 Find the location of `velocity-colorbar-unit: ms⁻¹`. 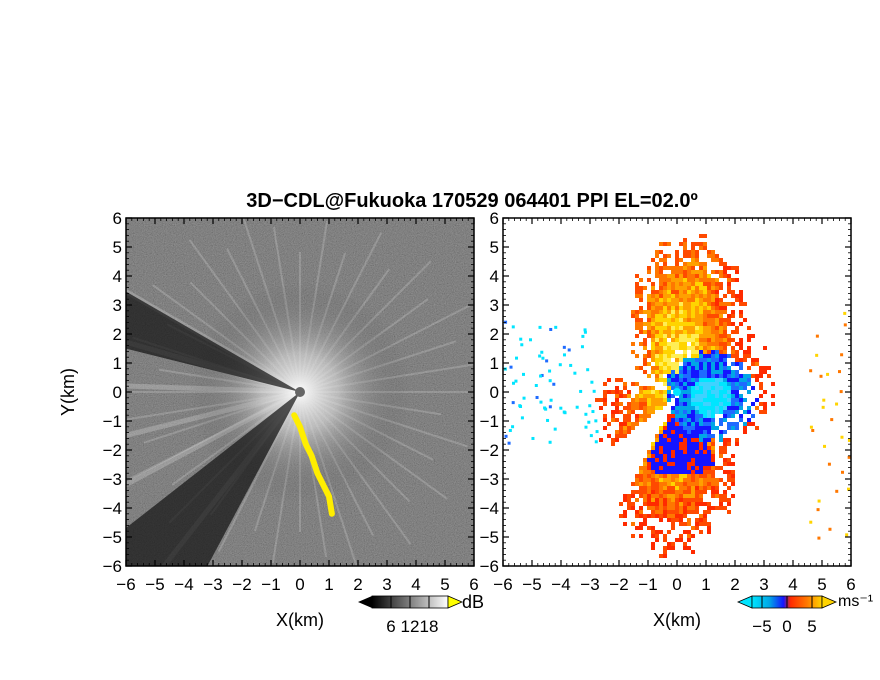

velocity-colorbar-unit: ms⁻¹ is located at coordinates (855, 601).